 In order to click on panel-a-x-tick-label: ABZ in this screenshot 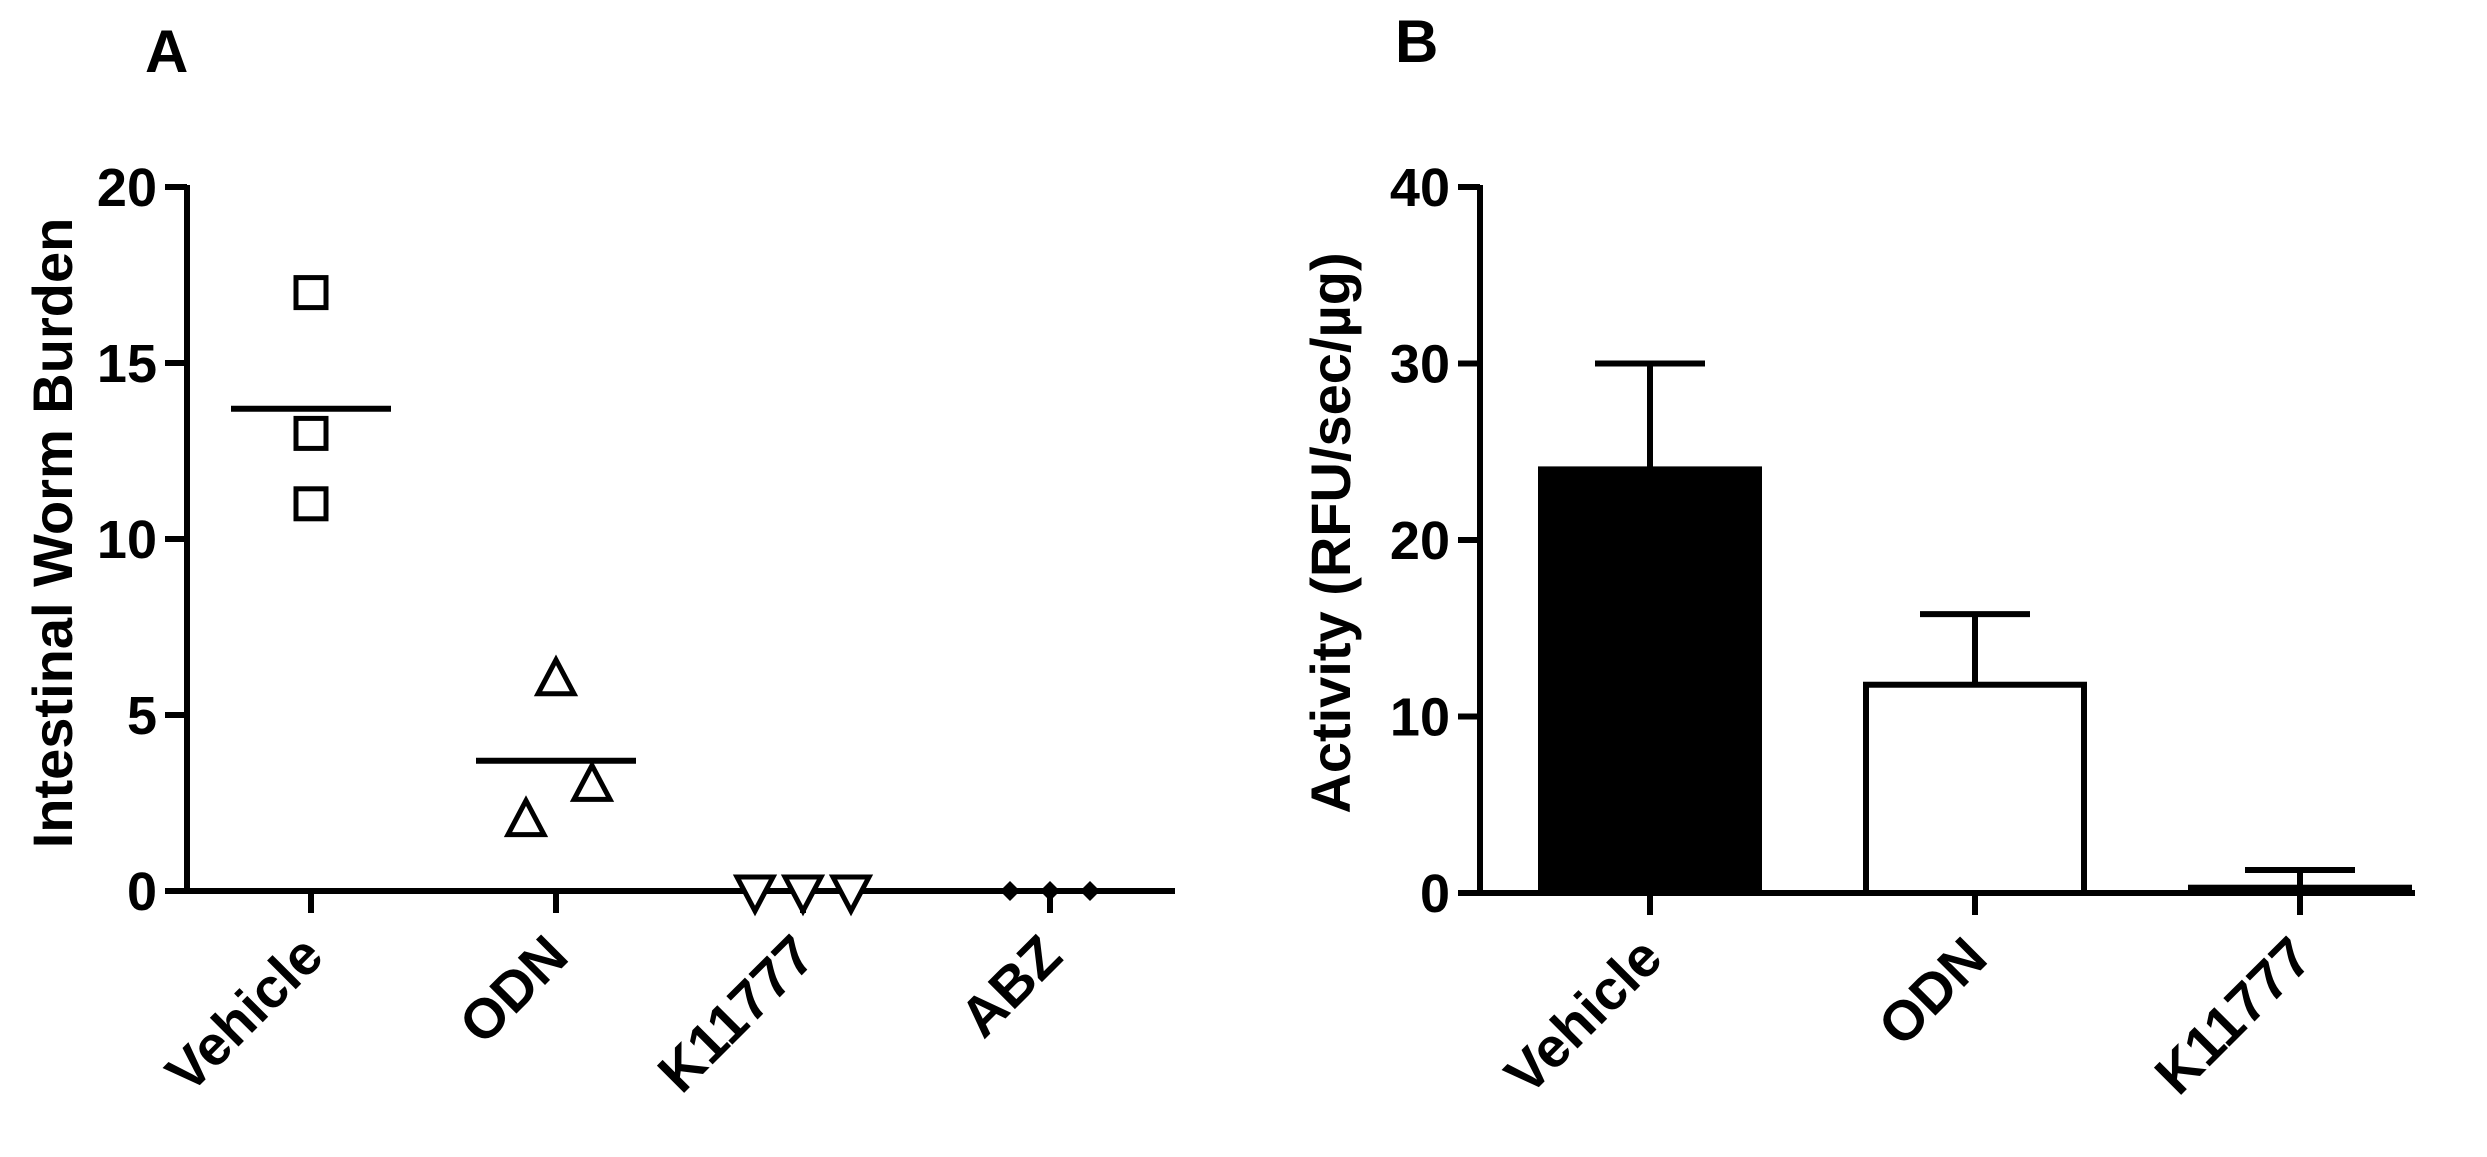, I will do `click(1011, 986)`.